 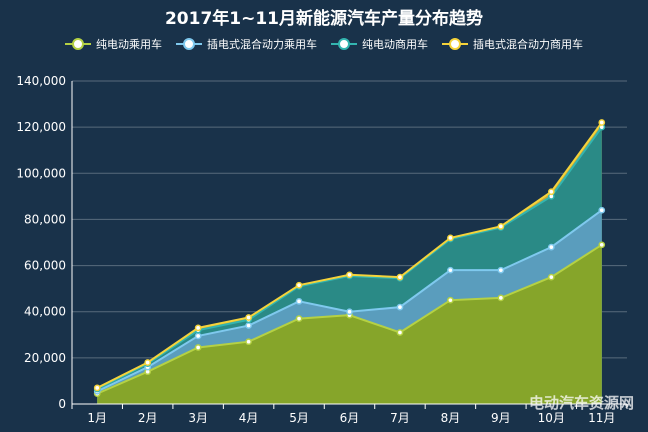 I want to click on legend-label: 纯电动乘用车, so click(x=129, y=44).